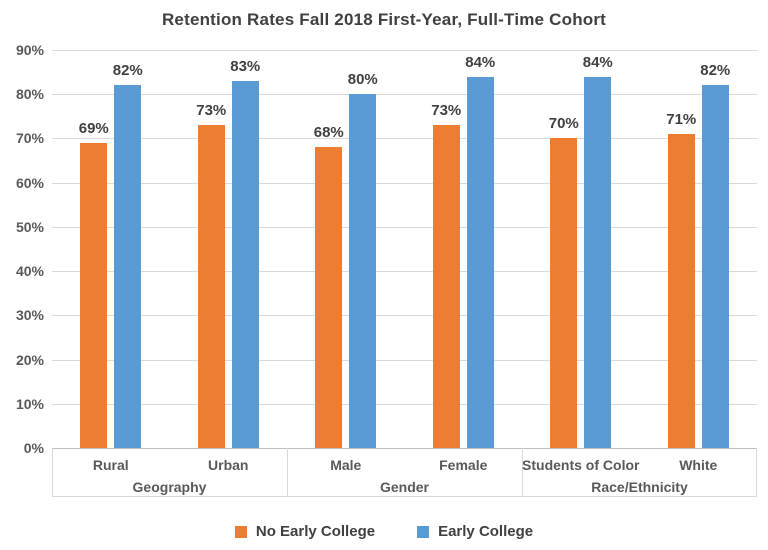  What do you see at coordinates (698, 465) in the screenshot?
I see `category-label: White` at bounding box center [698, 465].